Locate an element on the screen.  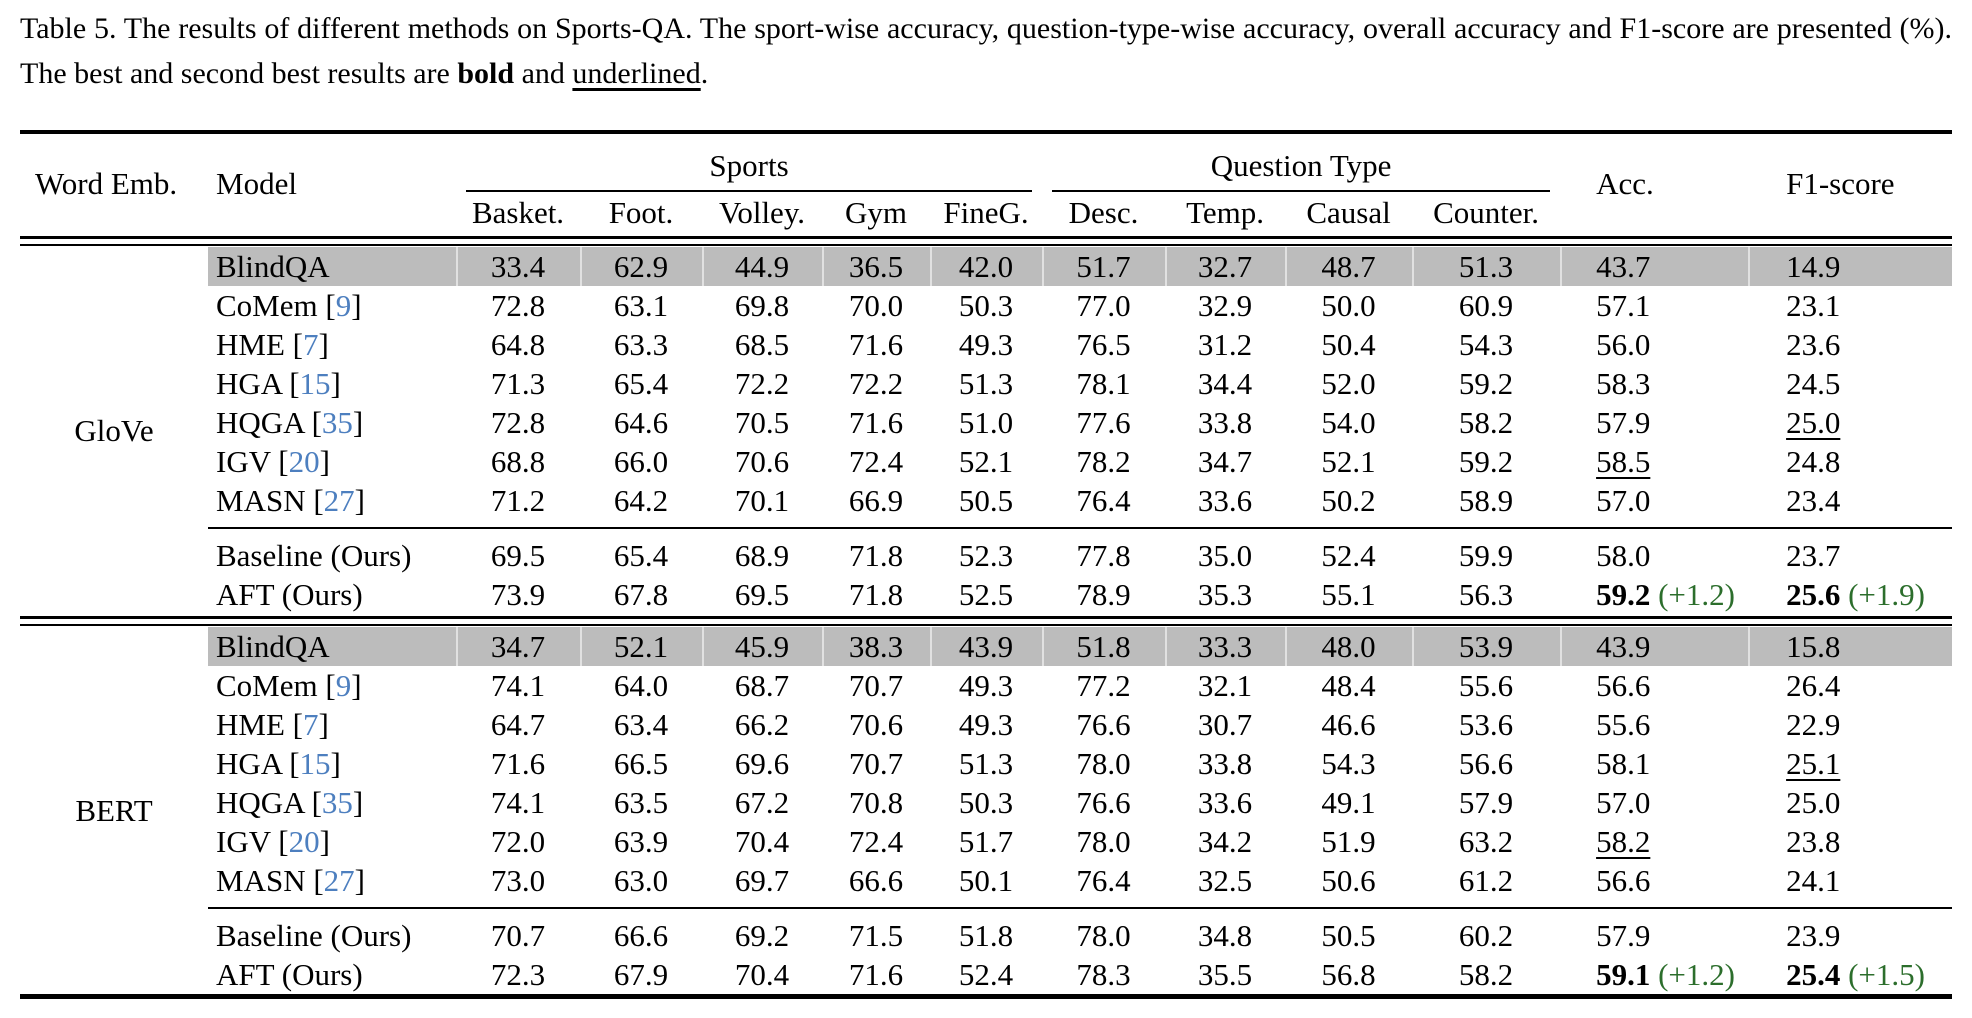
f1-value: 25.1 is located at coordinates (1813, 763).